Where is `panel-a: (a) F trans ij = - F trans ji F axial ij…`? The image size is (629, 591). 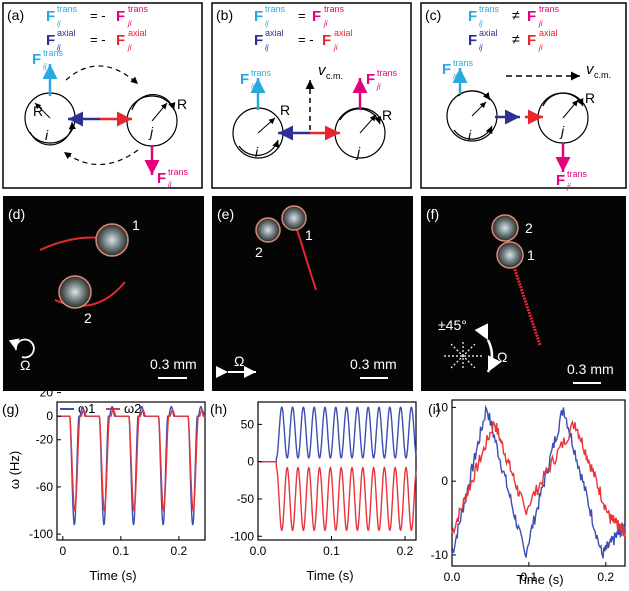
panel-a: (a) F trans ij = - F trans ji F axial ij… is located at coordinates (102, 95).